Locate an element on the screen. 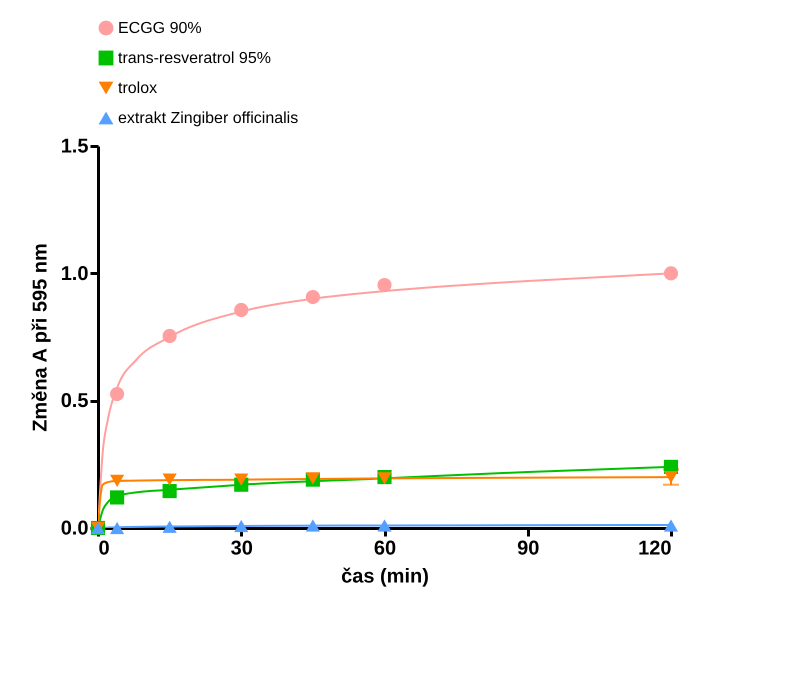 The height and width of the screenshot is (681, 789). y-axis-title: Změna A při 595 nm is located at coordinates (41, 337).